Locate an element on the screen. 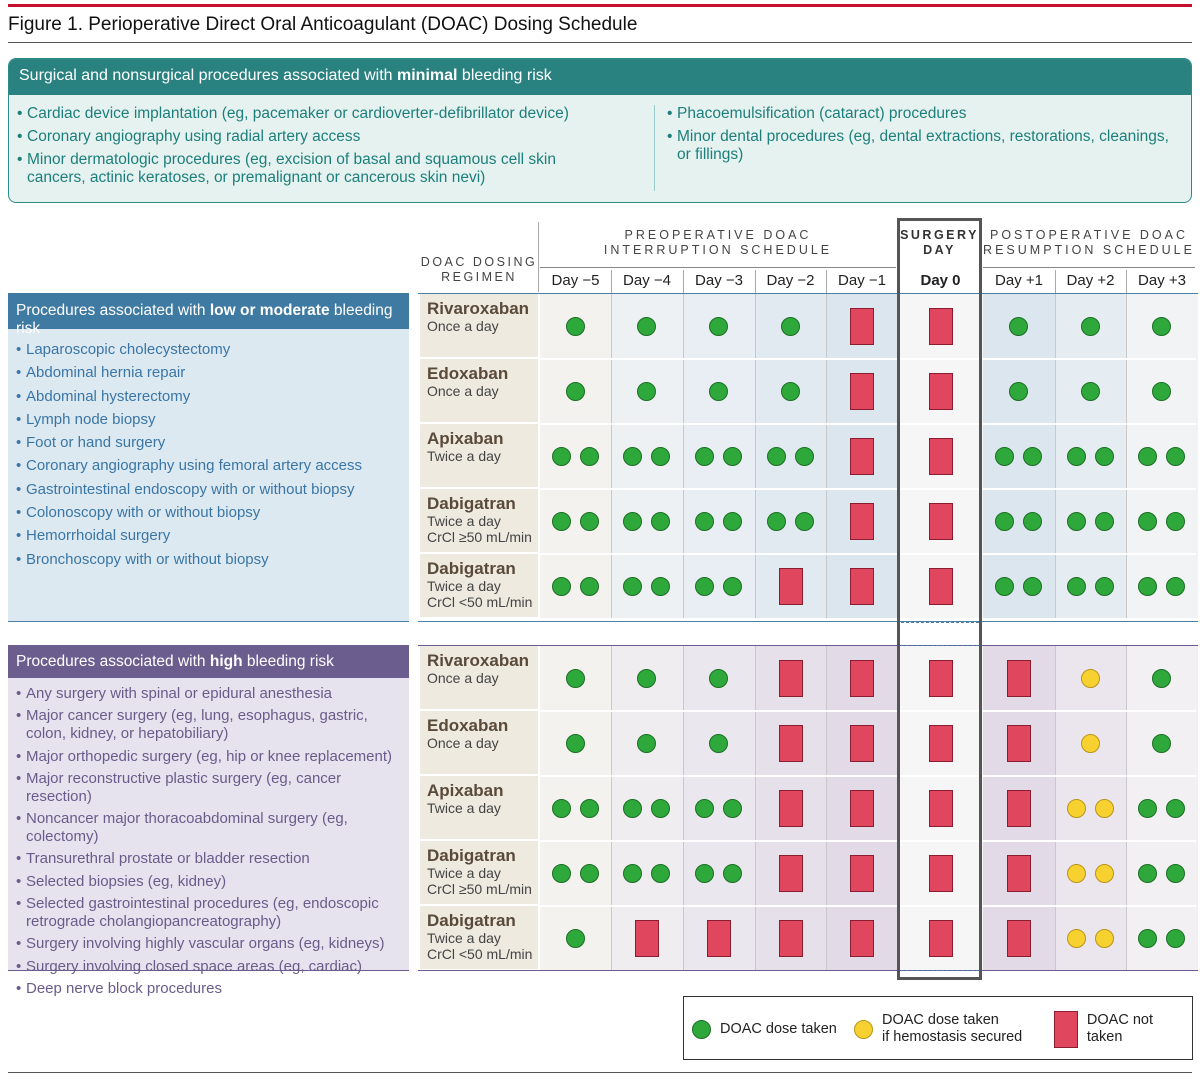 The width and height of the screenshot is (1200, 1077). drug-cell: Dabigatran Twice a day CrCl <50 mL/min is located at coordinates (479, 937).